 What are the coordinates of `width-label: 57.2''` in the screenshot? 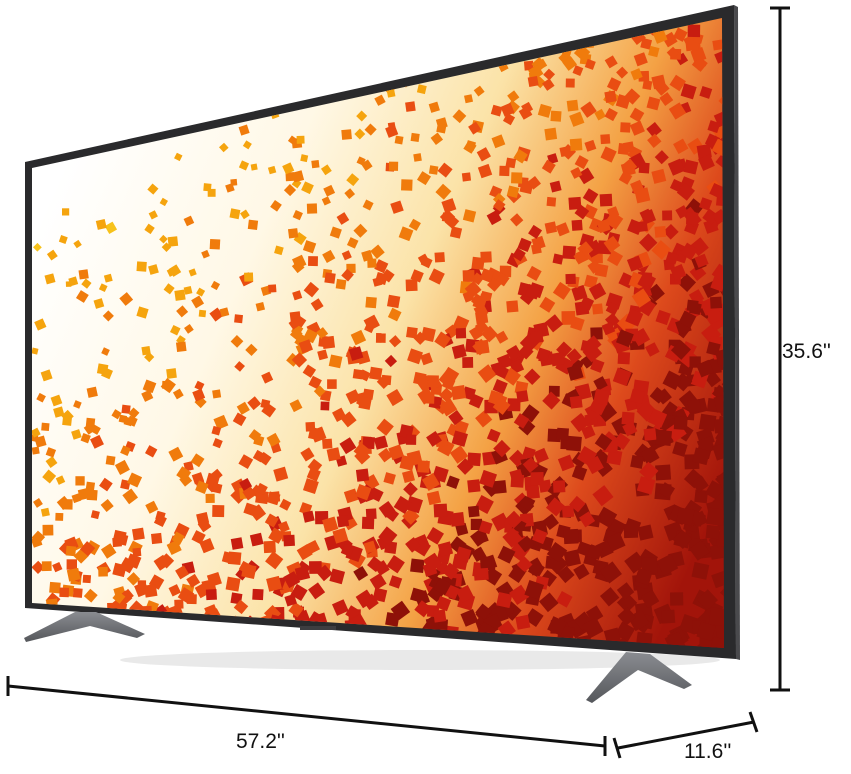 It's located at (260, 741).